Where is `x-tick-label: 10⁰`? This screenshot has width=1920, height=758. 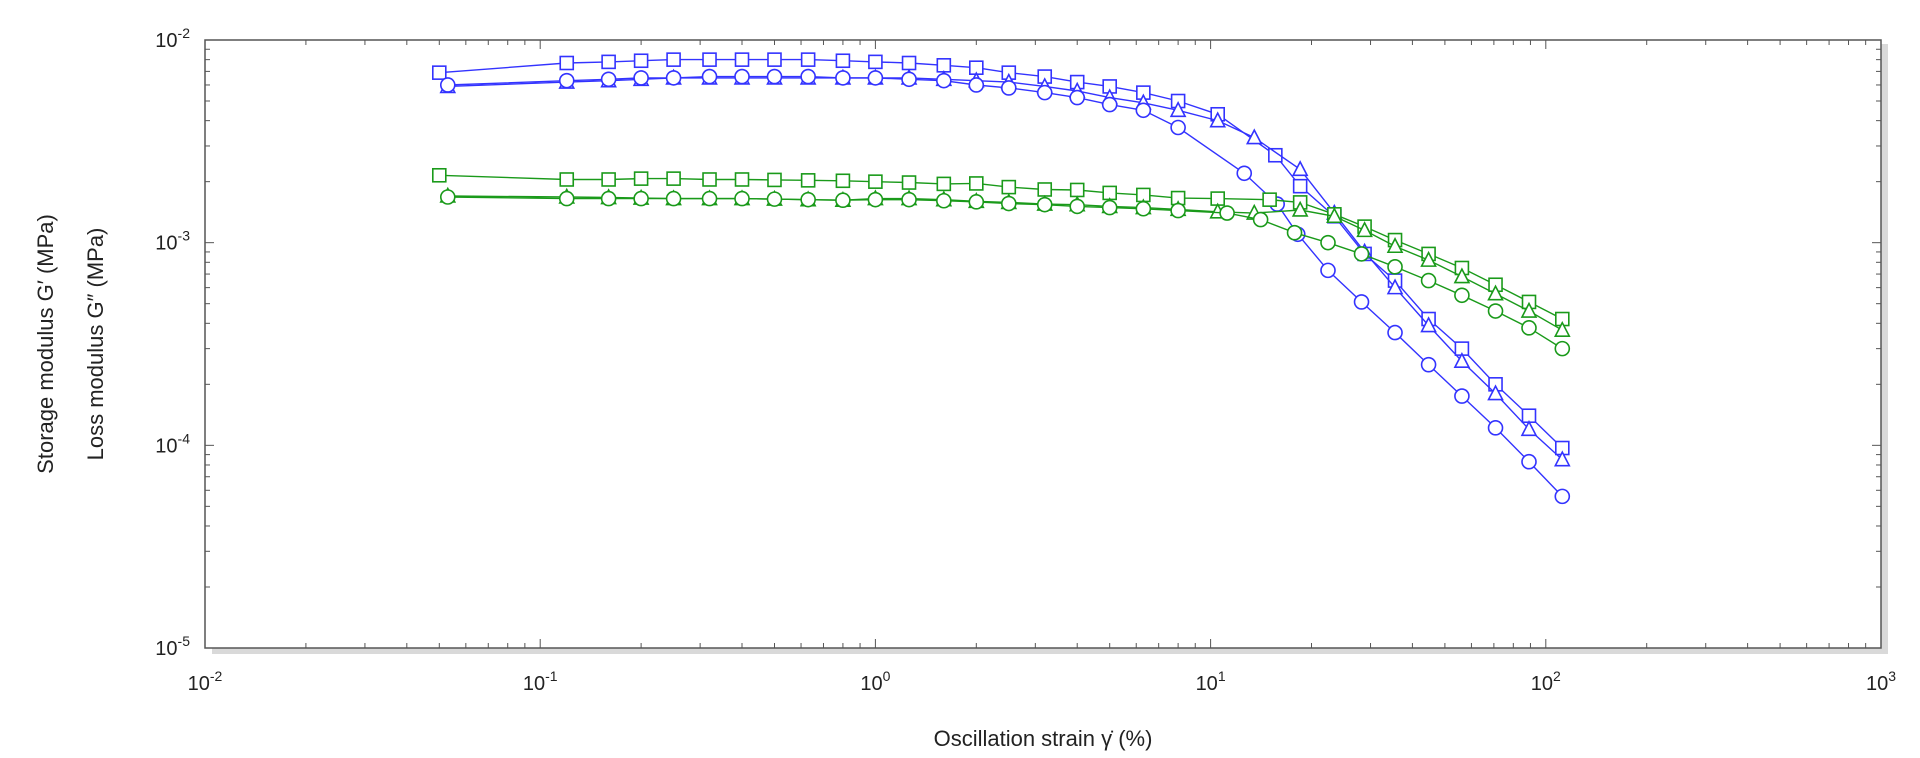
x-tick-label: 10⁰ is located at coordinates (875, 681).